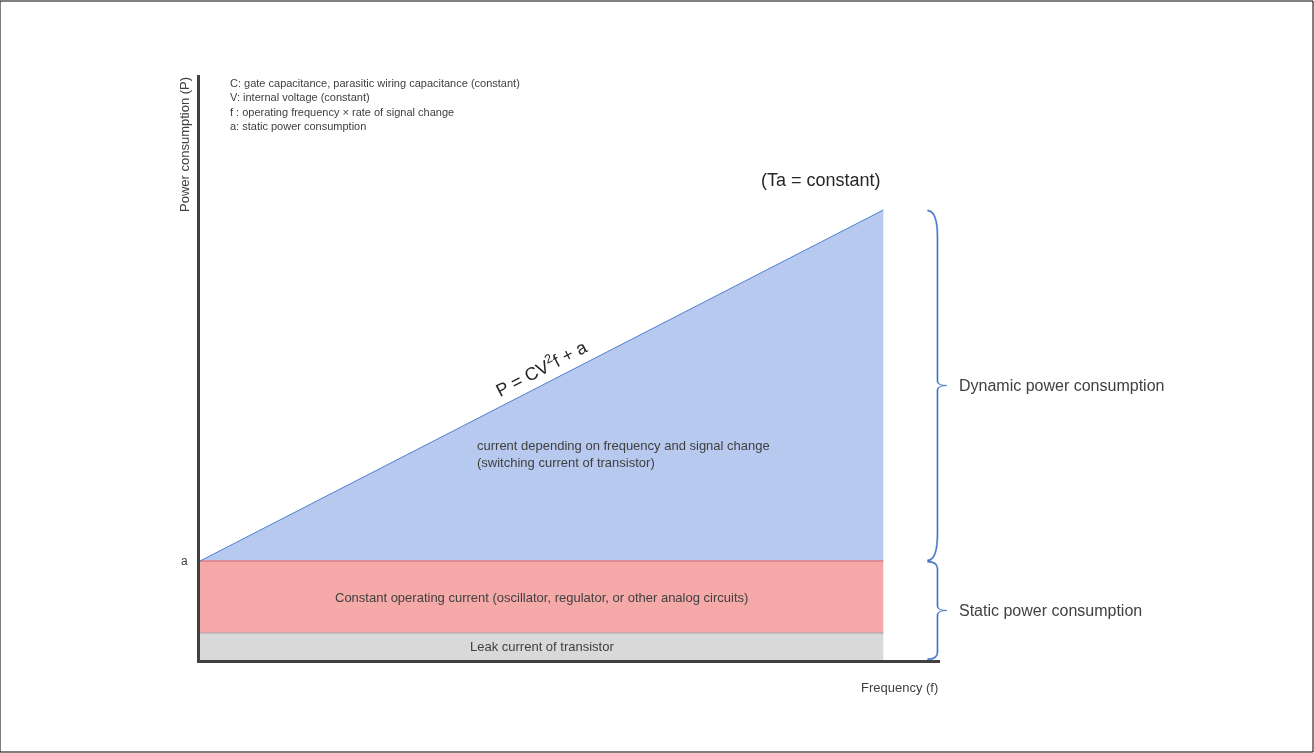 This screenshot has height=753, width=1314. I want to click on x-axis-title: Frequency (f), so click(900, 687).